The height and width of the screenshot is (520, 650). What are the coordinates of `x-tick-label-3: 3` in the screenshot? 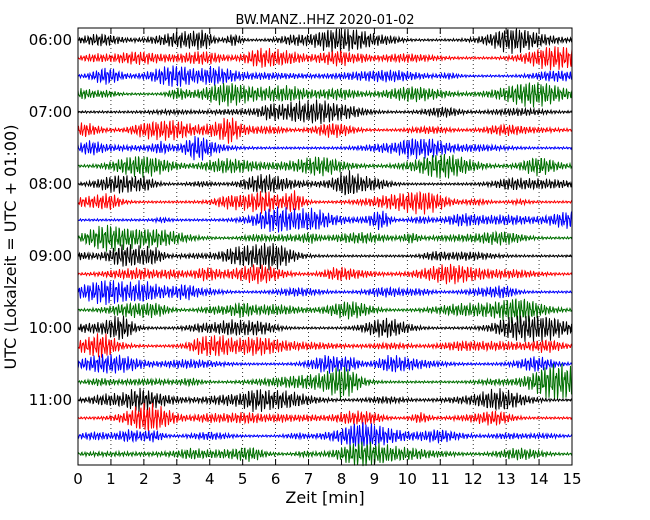 It's located at (177, 479).